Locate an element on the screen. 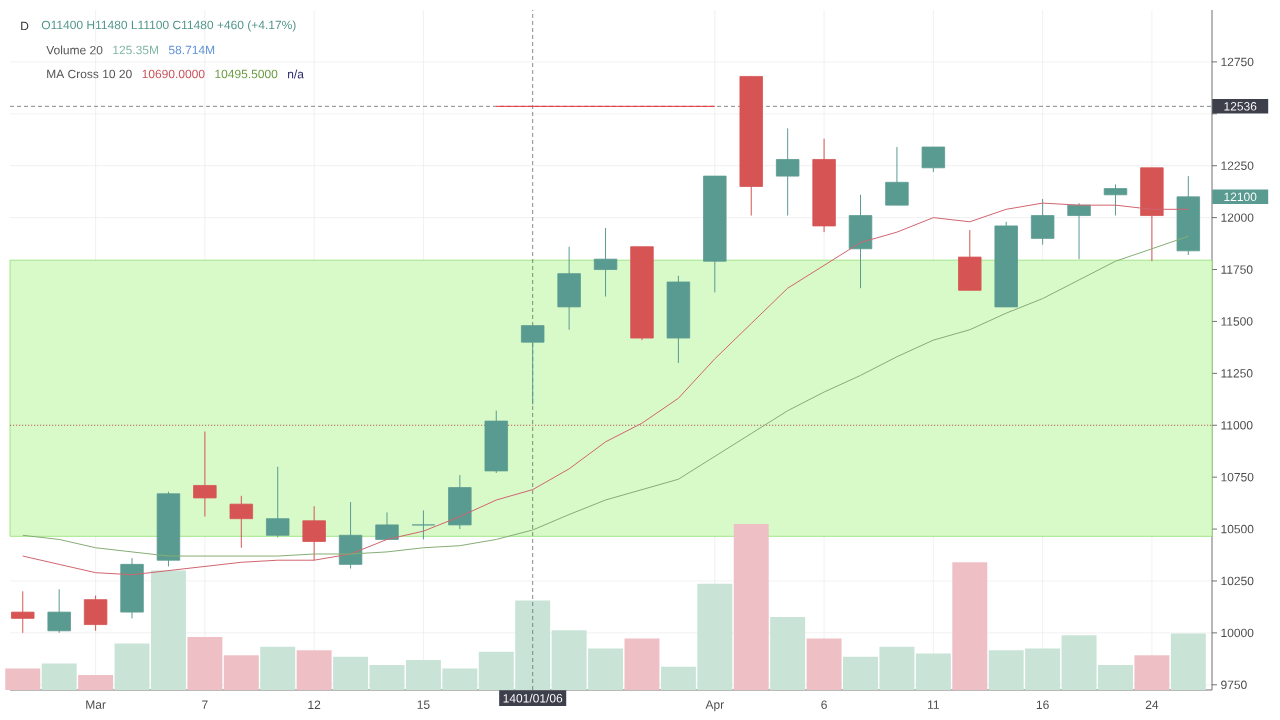 This screenshot has height=720, width=1280. y-tick-label: 10000 is located at coordinates (1237, 633).